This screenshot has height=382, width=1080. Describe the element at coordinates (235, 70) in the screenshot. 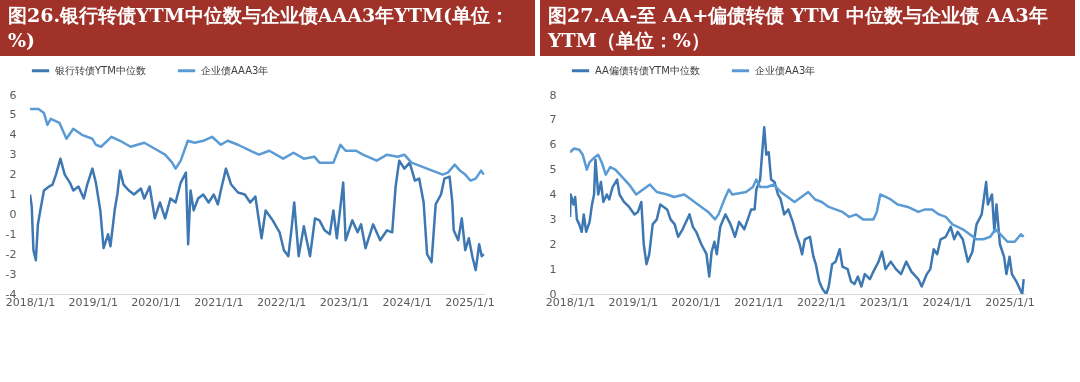

I see `legend-label: 企业债AAA3年` at that location.